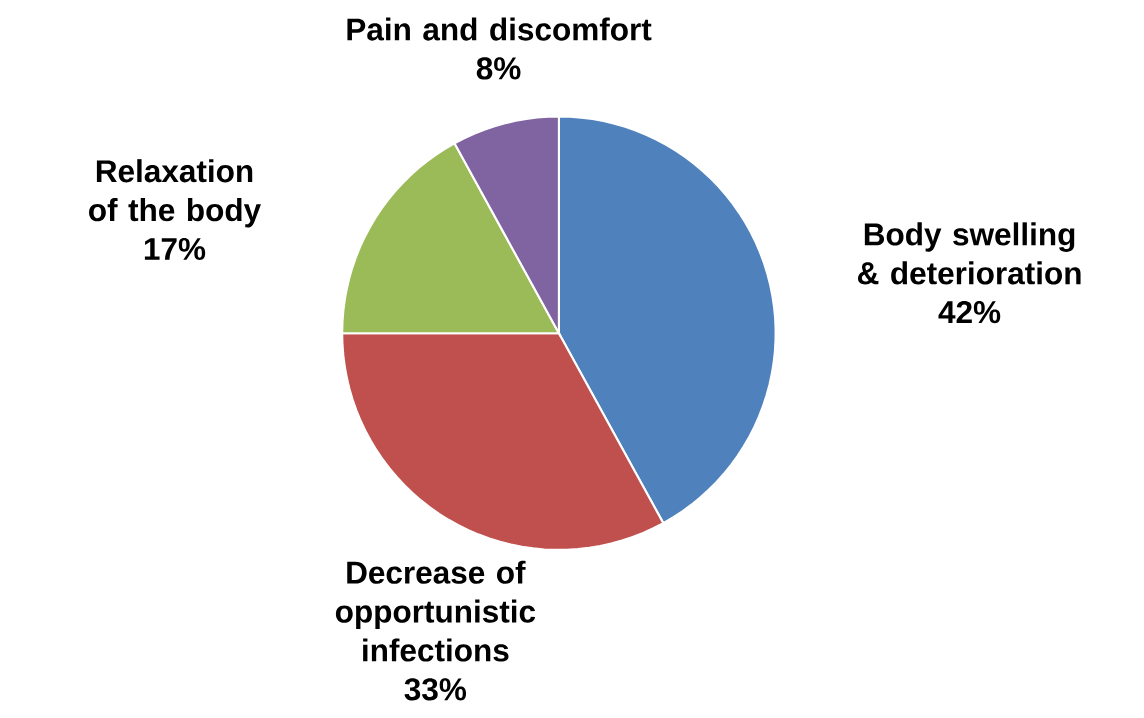 Image resolution: width=1144 pixels, height=718 pixels. What do you see at coordinates (175, 249) in the screenshot?
I see `data-label: 17%` at bounding box center [175, 249].